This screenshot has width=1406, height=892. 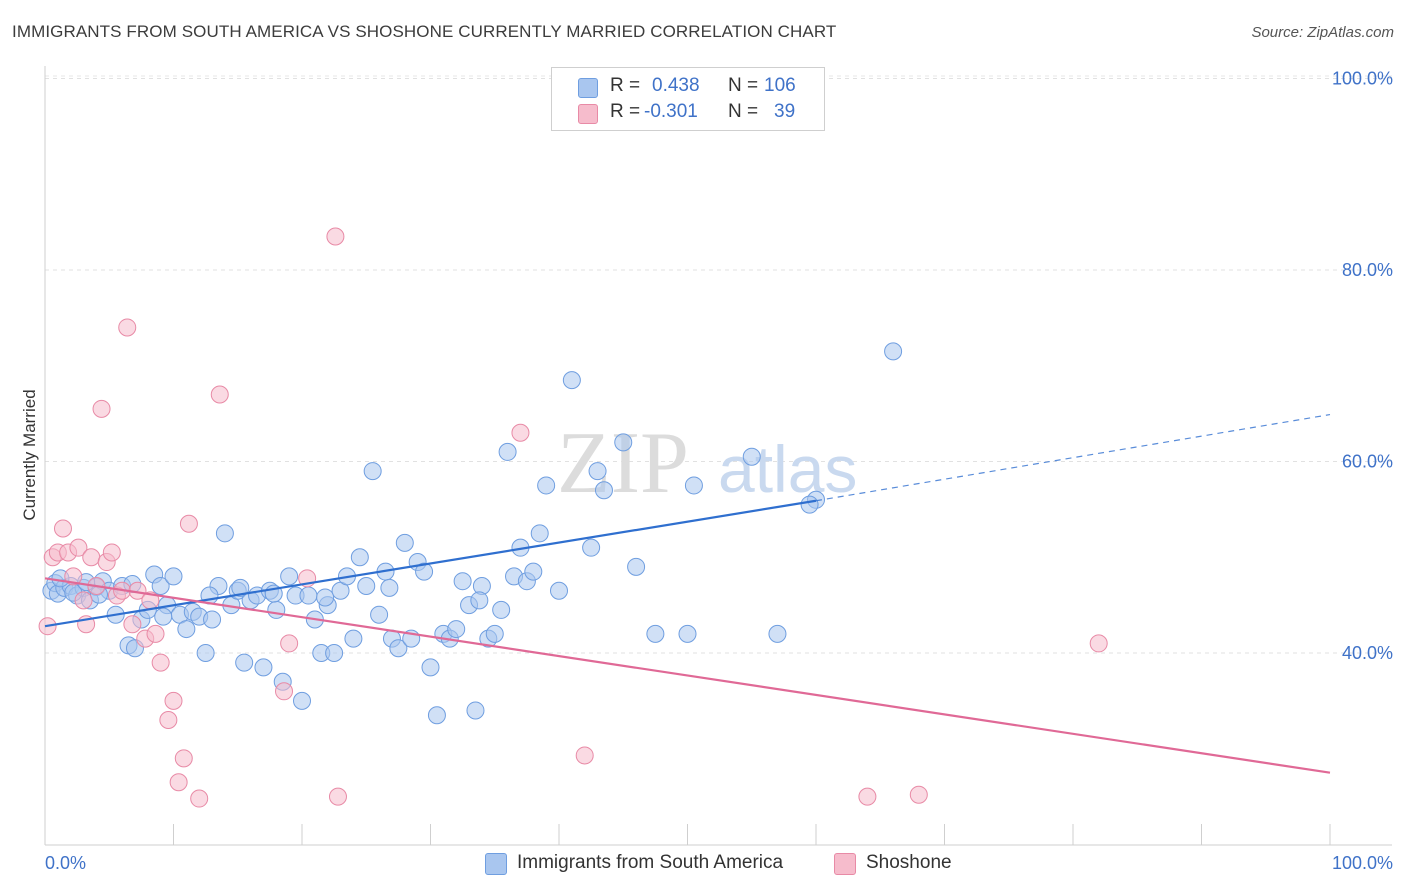 I want to click on legend-row-shoshone: R = -0.301 N = 39, so click(x=688, y=114).